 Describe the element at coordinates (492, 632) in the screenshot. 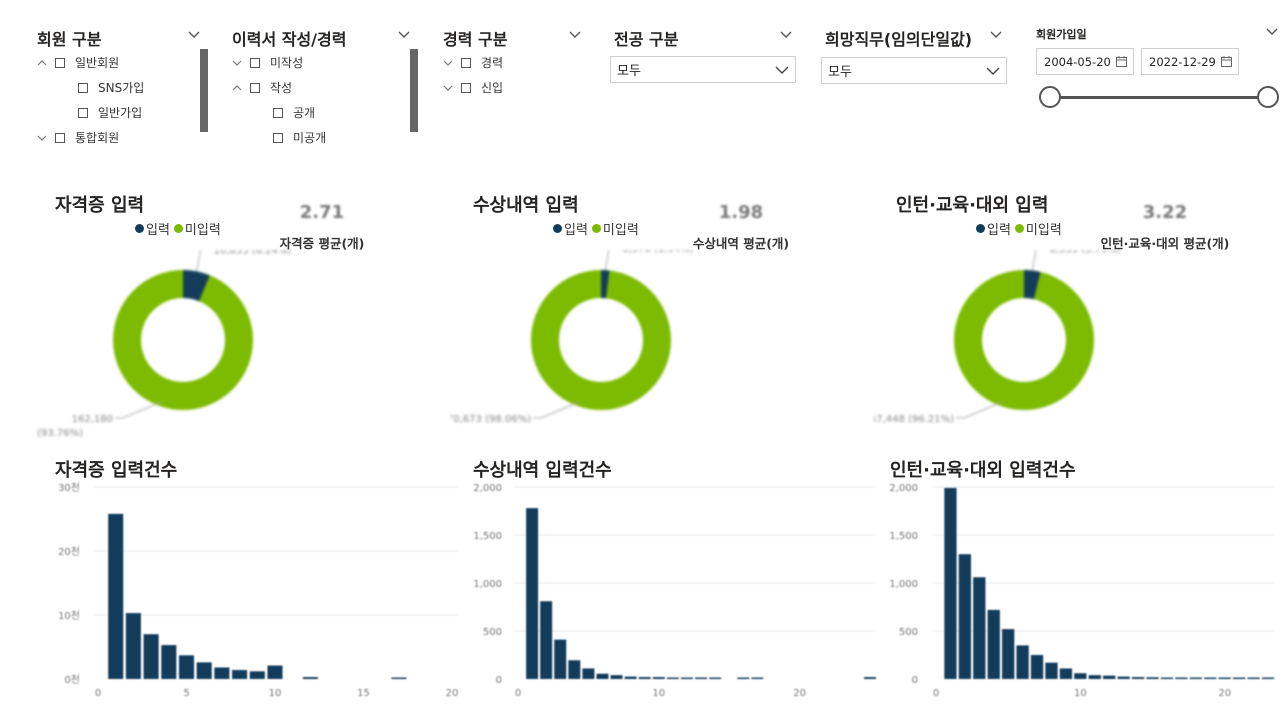

I see `y-tick-label: 500` at that location.